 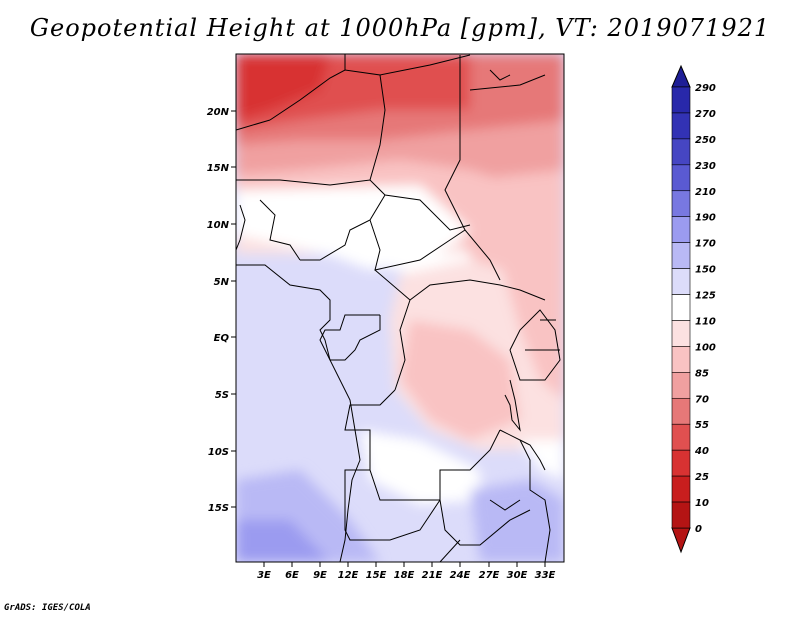 I want to click on lat-label: 20N, so click(x=218, y=112).